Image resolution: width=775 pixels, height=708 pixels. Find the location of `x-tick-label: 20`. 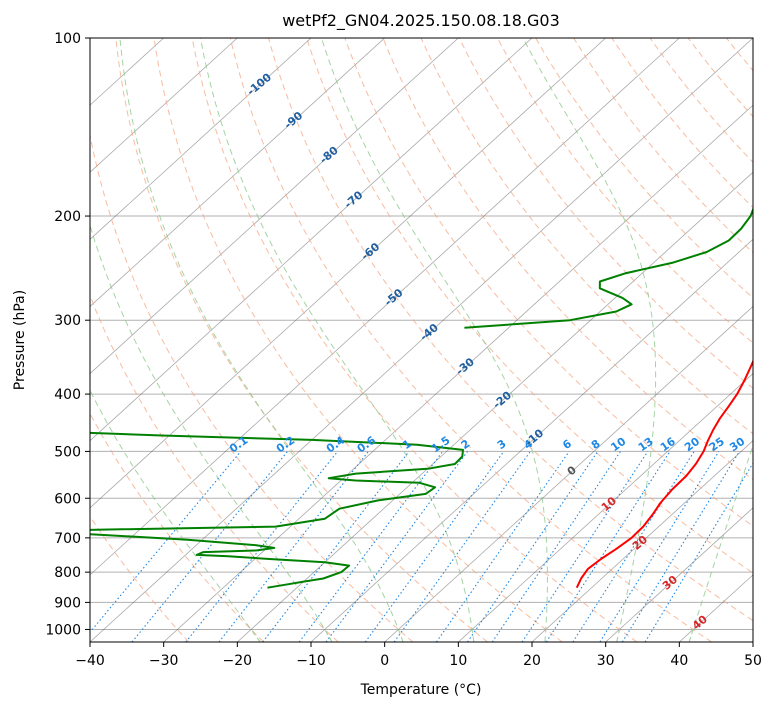

x-tick-label: 20 is located at coordinates (532, 661).